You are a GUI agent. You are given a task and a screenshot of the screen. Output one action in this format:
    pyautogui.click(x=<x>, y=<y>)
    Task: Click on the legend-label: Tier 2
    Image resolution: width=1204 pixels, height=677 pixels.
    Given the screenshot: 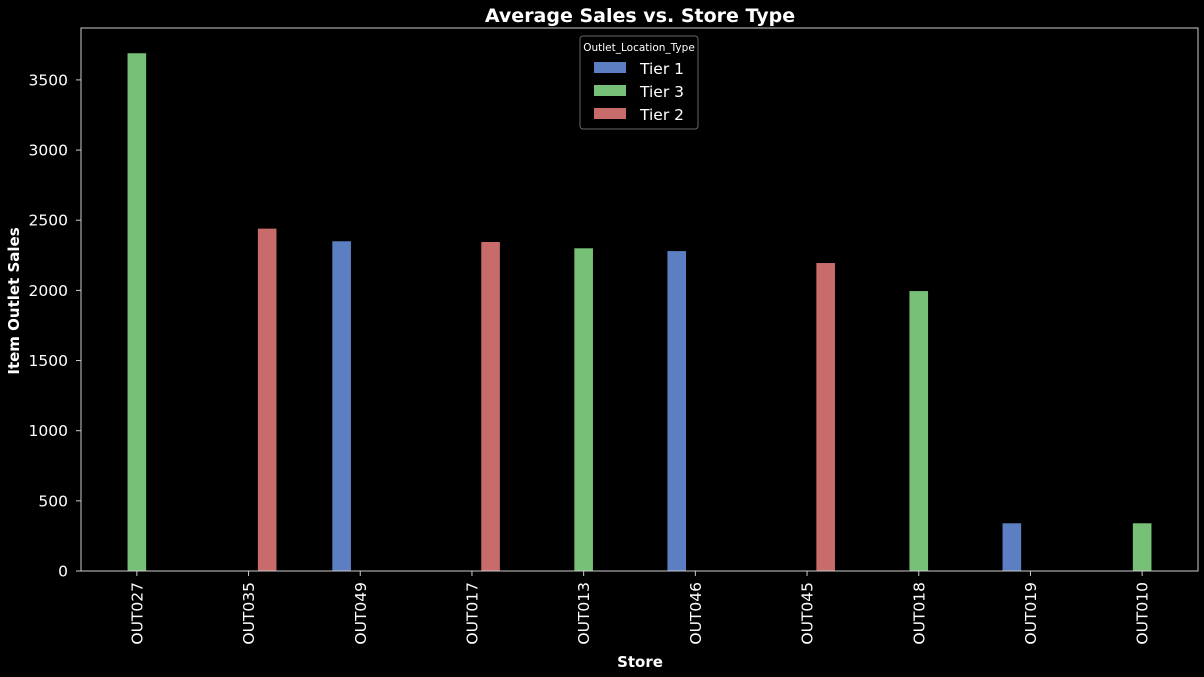 What is the action you would take?
    pyautogui.click(x=661, y=115)
    